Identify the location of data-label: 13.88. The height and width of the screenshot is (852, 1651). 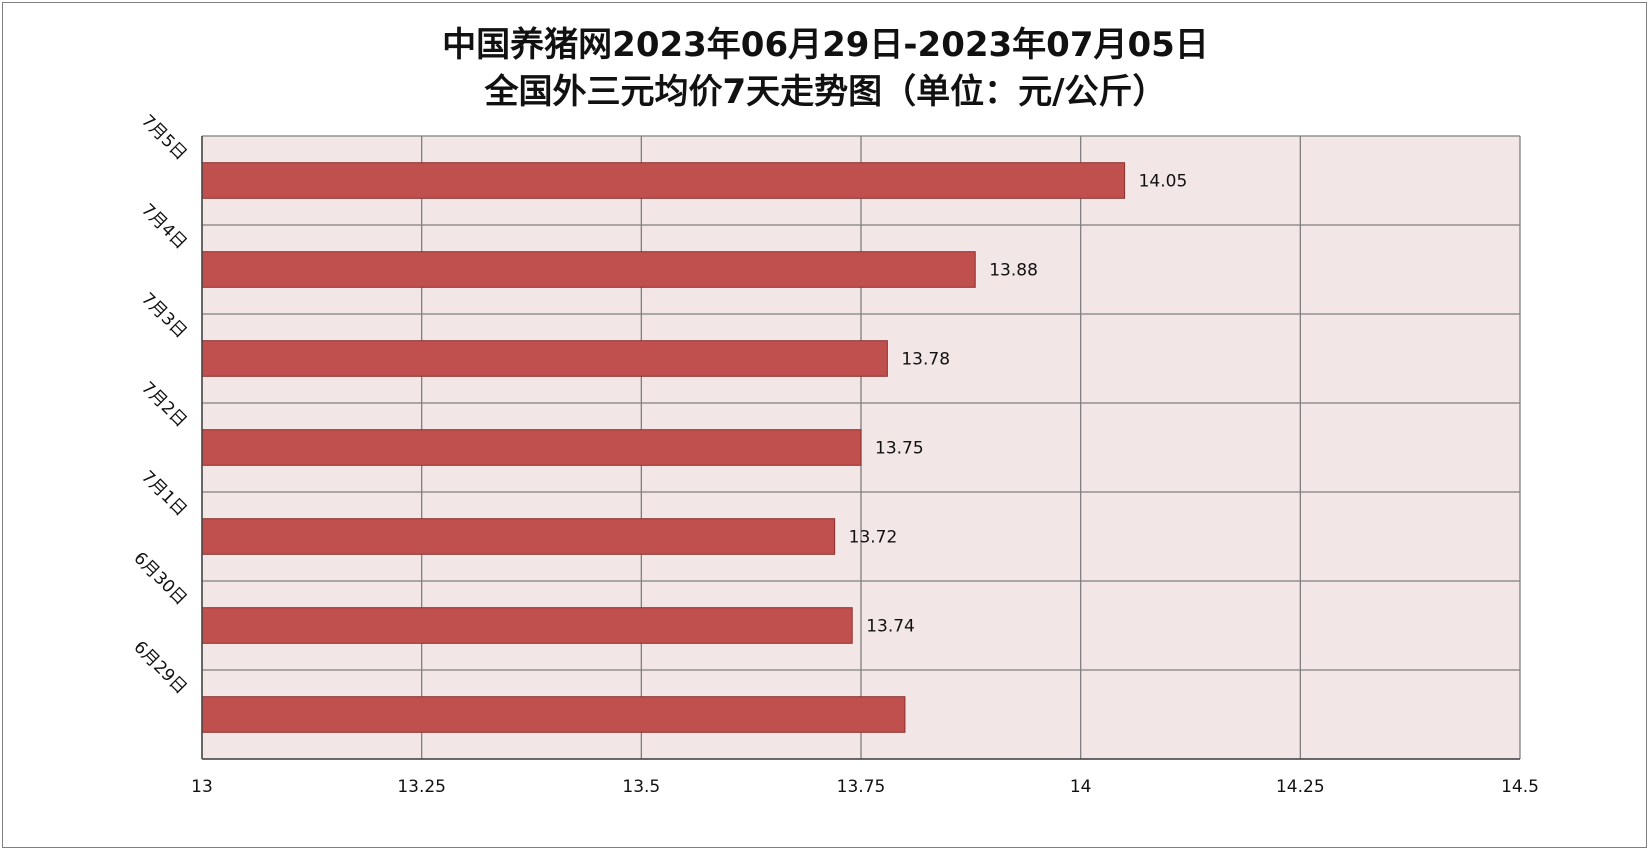
(1013, 271).